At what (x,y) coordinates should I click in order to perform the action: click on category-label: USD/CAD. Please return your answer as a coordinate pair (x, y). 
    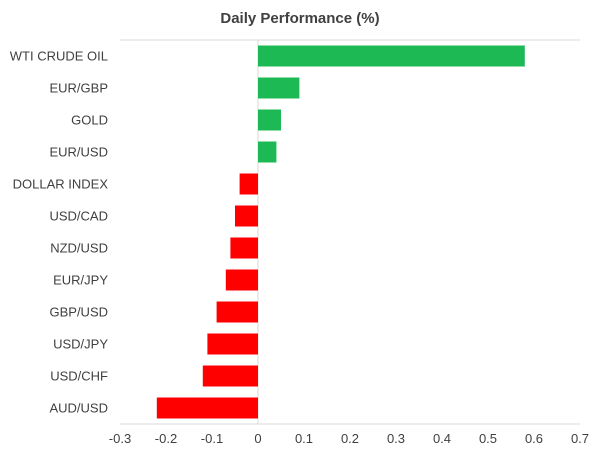
    Looking at the image, I should click on (78, 216).